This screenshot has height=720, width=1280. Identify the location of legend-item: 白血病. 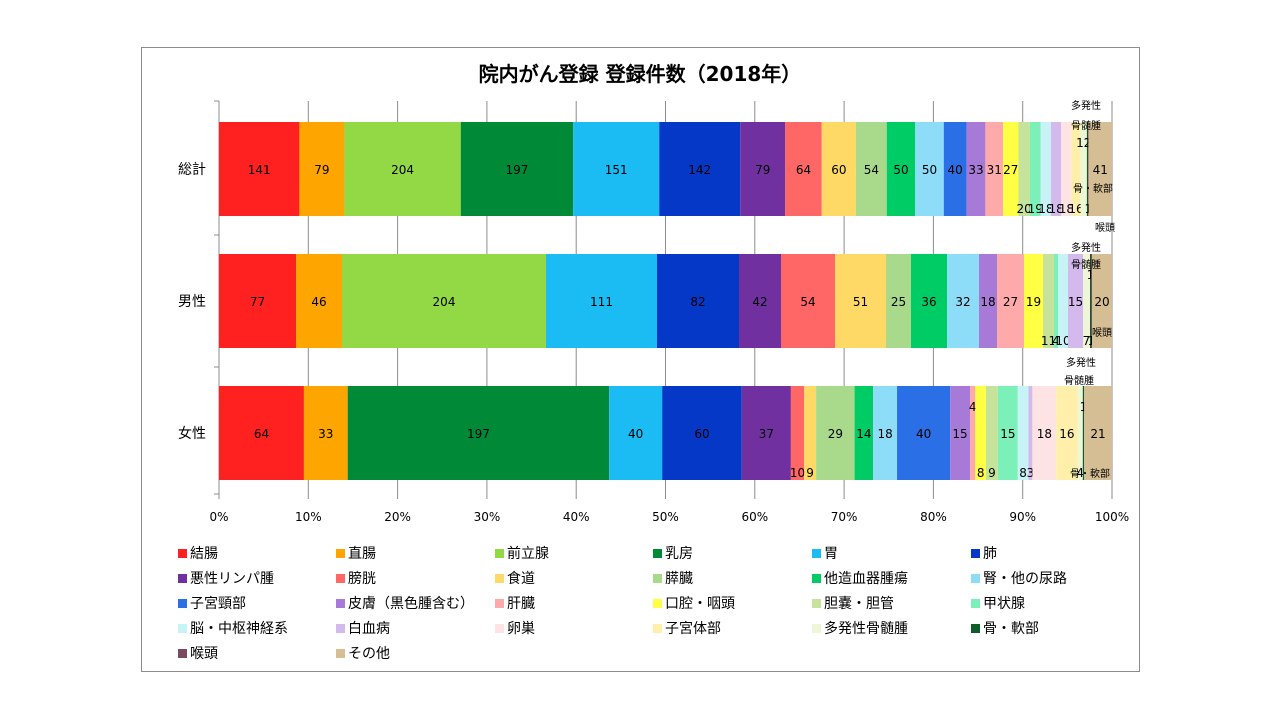
(363, 628).